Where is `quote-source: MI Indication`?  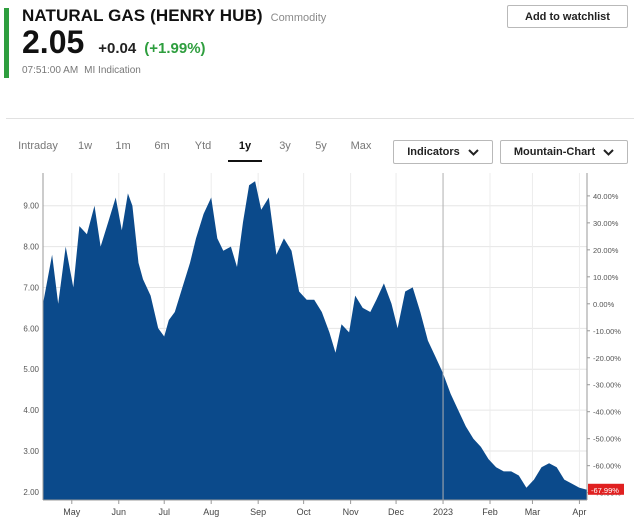 quote-source: MI Indication is located at coordinates (112, 70).